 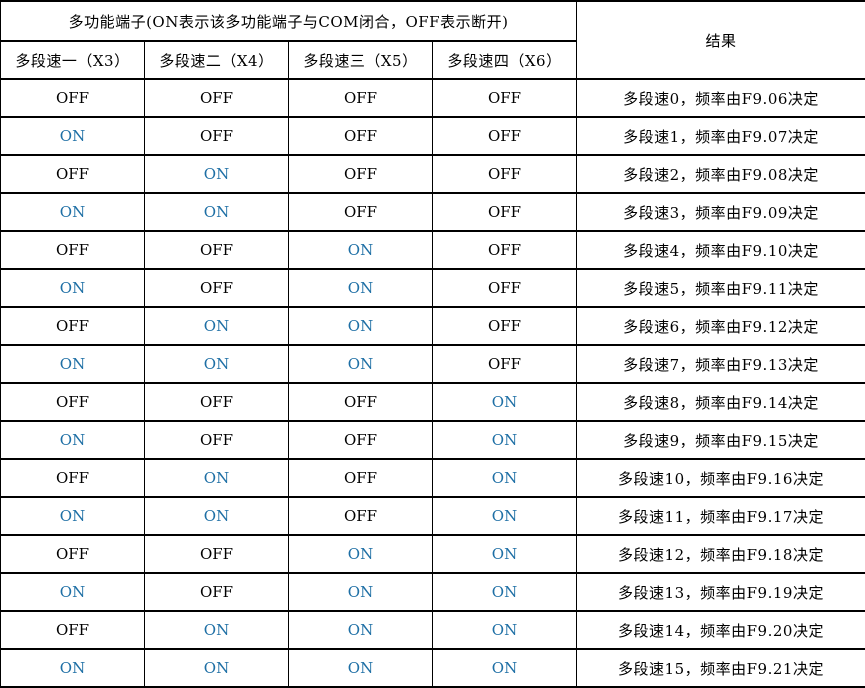 I want to click on result-cell: 多段速13，频率由F9.19决定, so click(x=721, y=592).